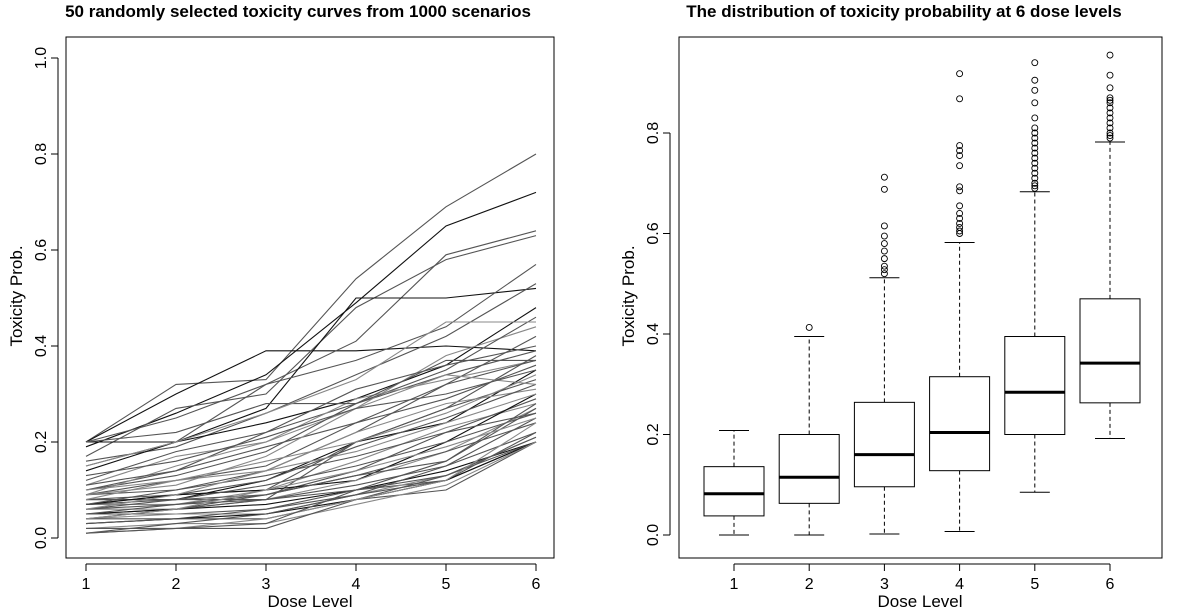 The height and width of the screenshot is (616, 1196). I want to click on right-x-tick-label: 6, so click(1110, 584).